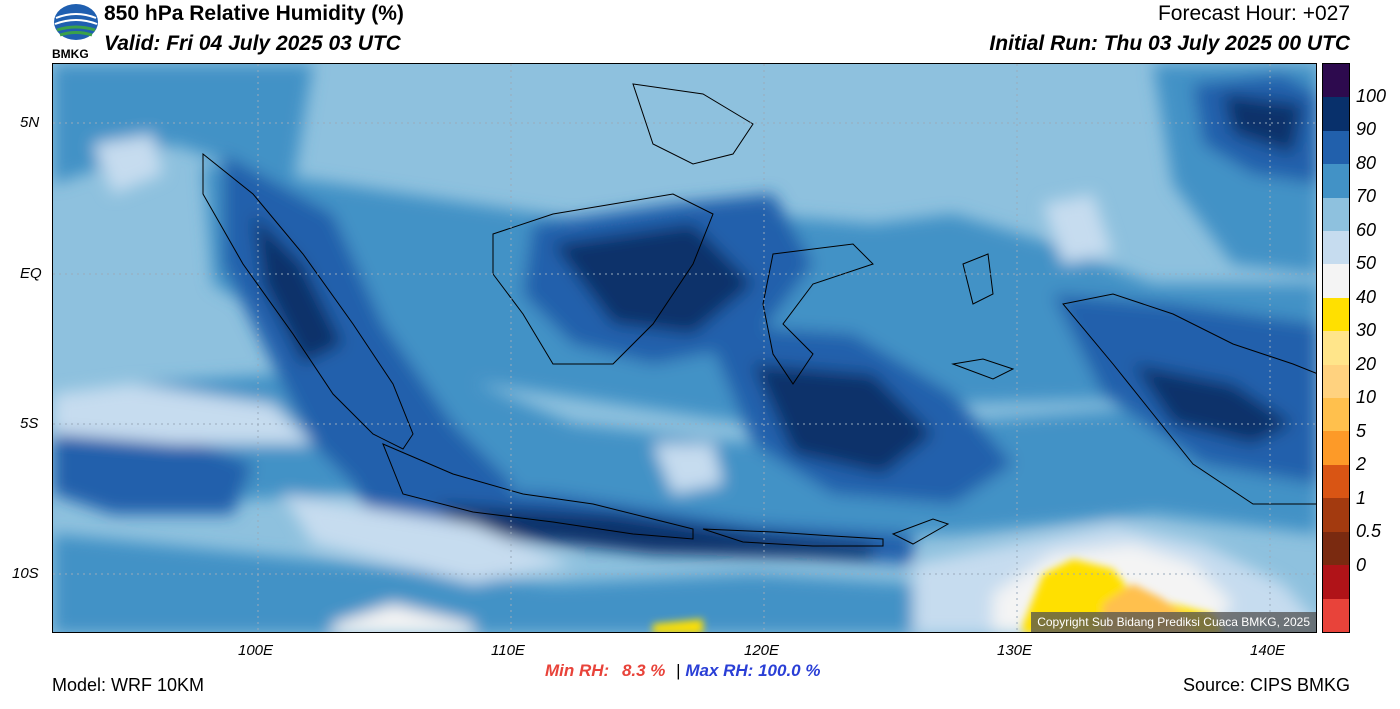 This screenshot has height=709, width=1400. I want to click on logo-text: BMKG, so click(70, 54).